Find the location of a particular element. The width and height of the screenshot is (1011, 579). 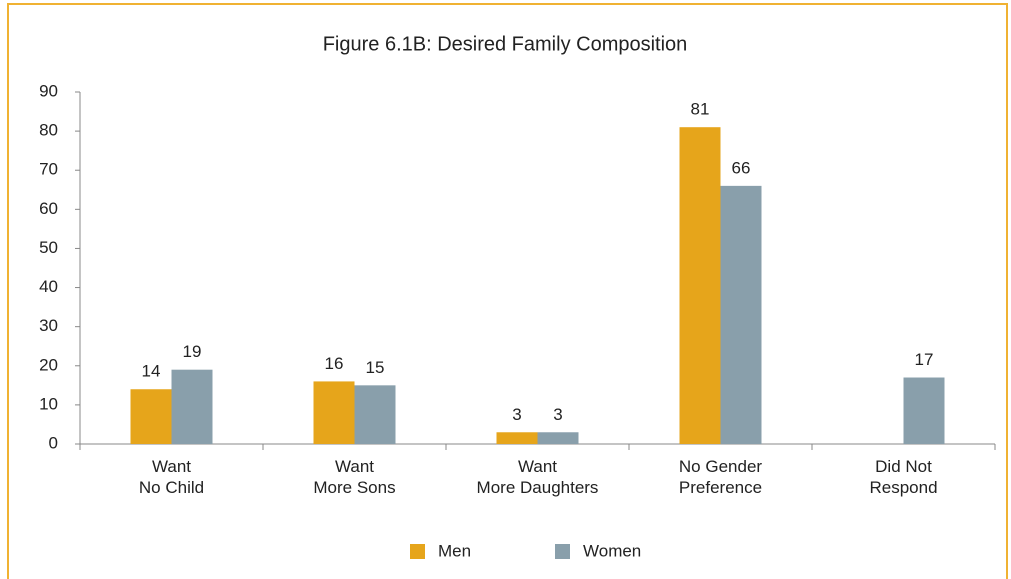

x-tick-label-line: More Sons is located at coordinates (354, 487).